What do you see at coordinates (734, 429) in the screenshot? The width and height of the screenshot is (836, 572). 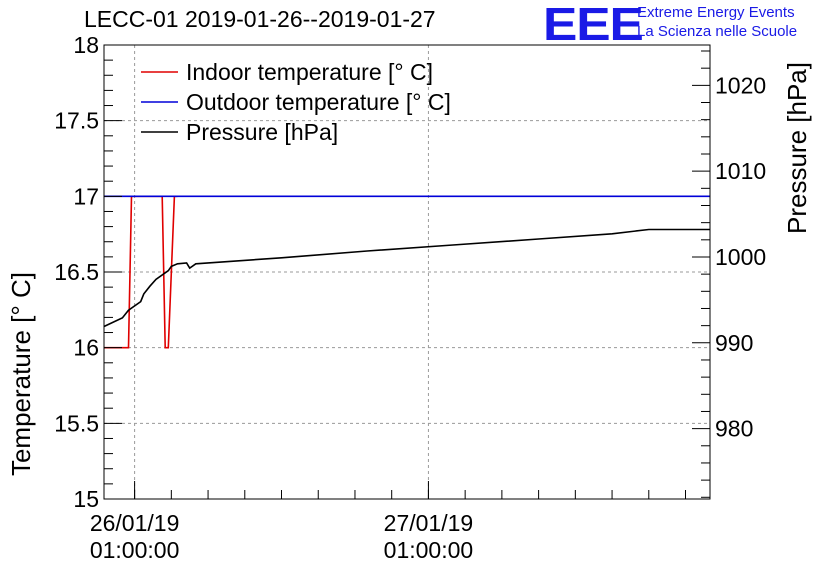 I see `y-right-tick-label: 980` at bounding box center [734, 429].